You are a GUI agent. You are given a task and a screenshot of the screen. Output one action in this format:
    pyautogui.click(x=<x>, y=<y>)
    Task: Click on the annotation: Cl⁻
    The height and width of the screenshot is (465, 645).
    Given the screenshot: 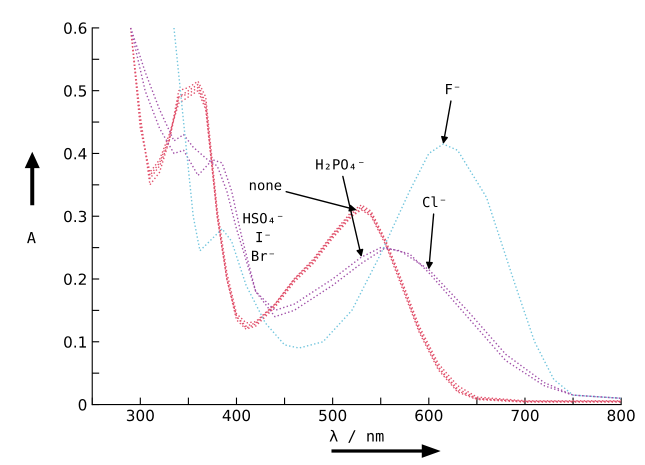 What is the action you would take?
    pyautogui.click(x=434, y=202)
    